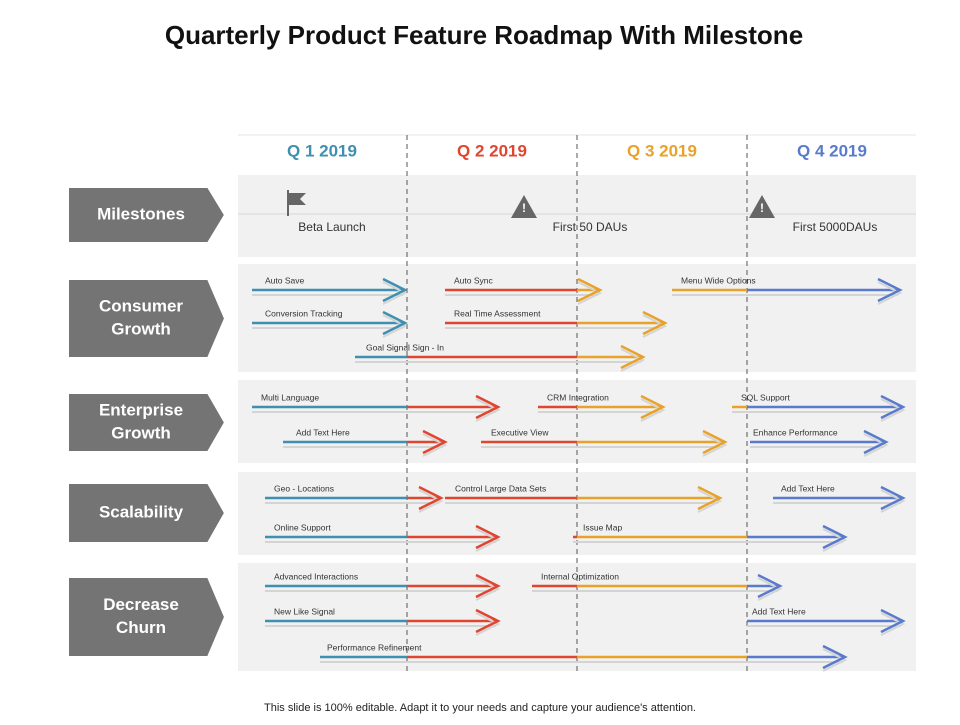 The image size is (960, 725). Describe the element at coordinates (832, 150) in the screenshot. I see `quarter-label: Q 4 2019` at that location.